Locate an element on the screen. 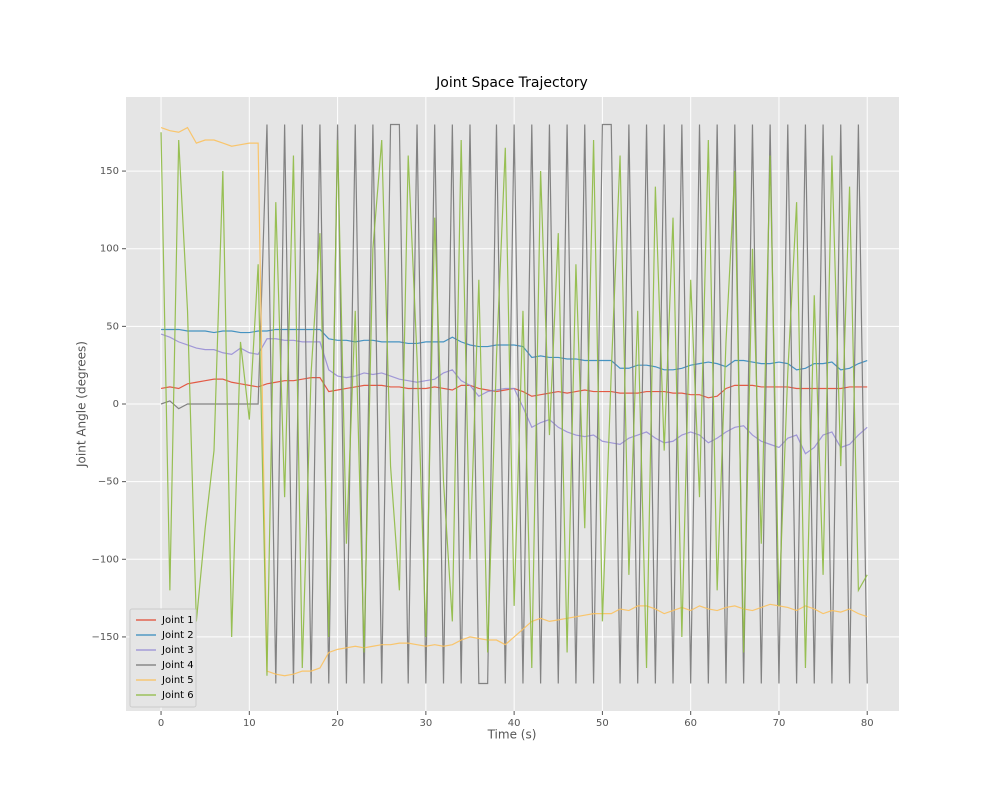 This screenshot has width=1000, height=804. x-tick-label: 20 is located at coordinates (337, 723).